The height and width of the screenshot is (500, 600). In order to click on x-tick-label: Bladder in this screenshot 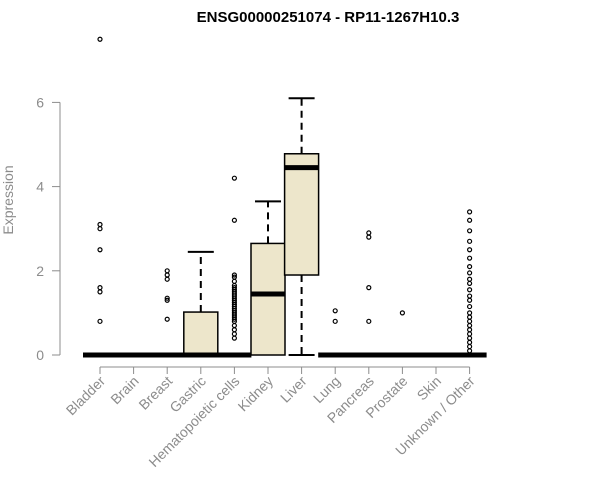, I will do `click(86, 396)`.